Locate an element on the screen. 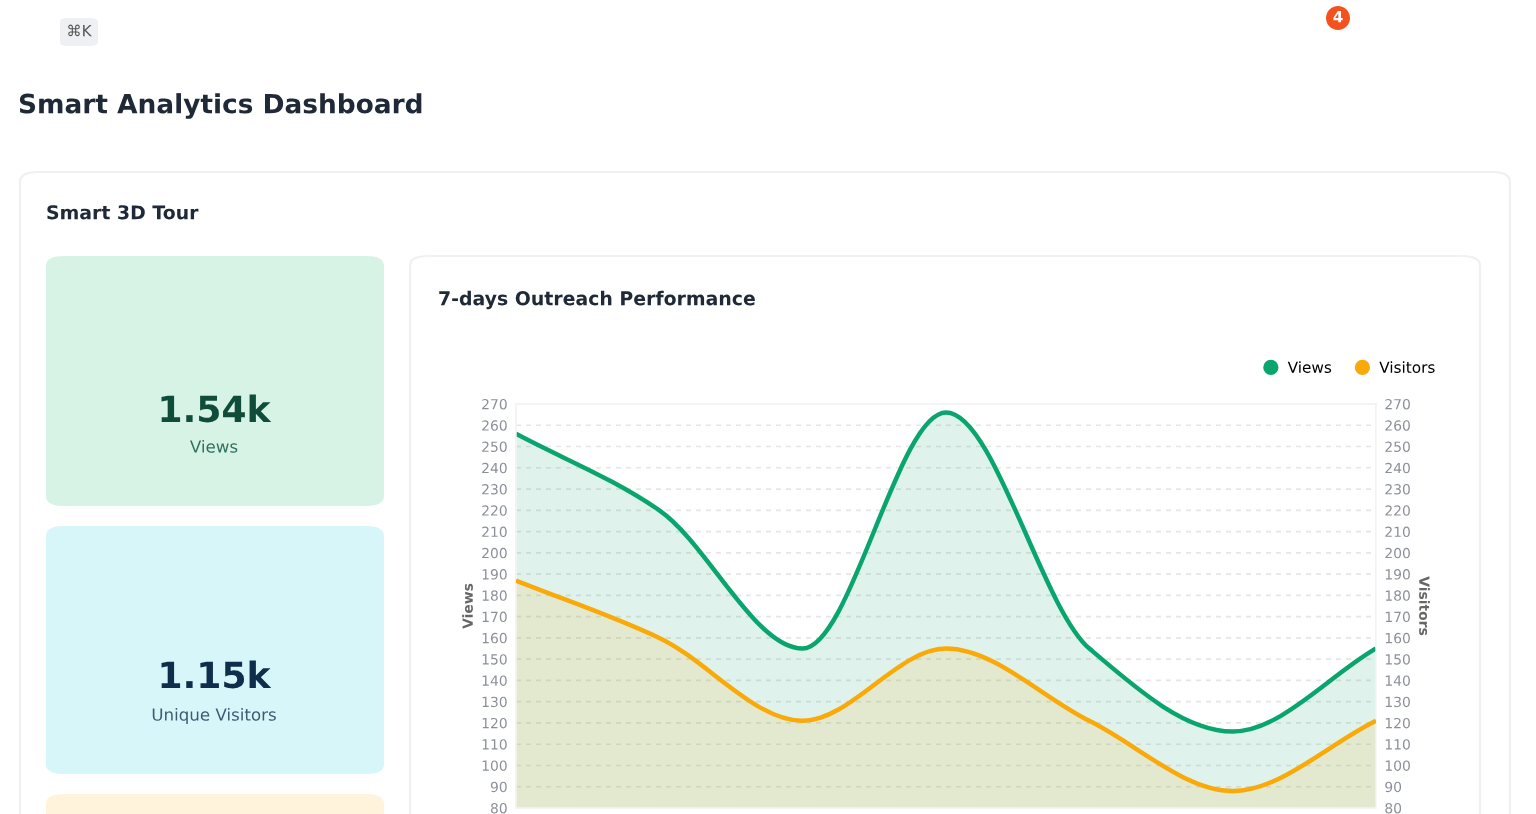 The image size is (1536, 814). text: Smart 3D Tour is located at coordinates (123, 212).